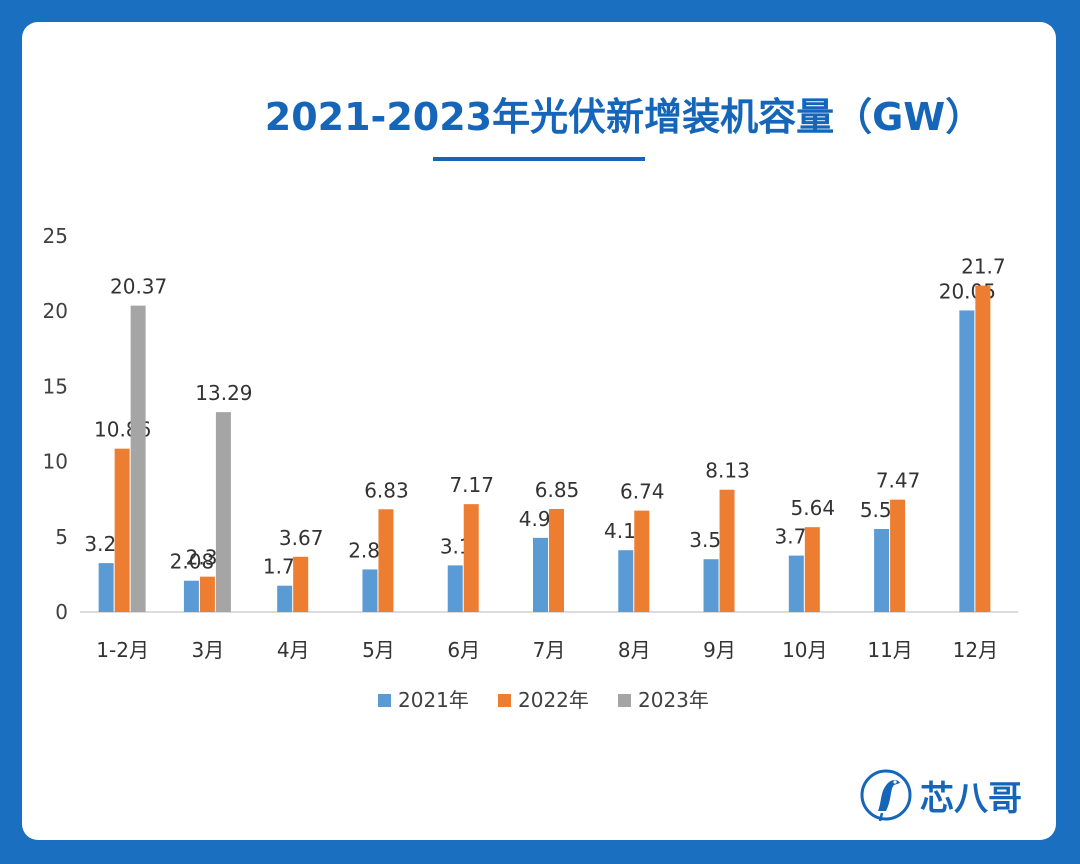  I want to click on legend-label: 2023年, so click(673, 700).